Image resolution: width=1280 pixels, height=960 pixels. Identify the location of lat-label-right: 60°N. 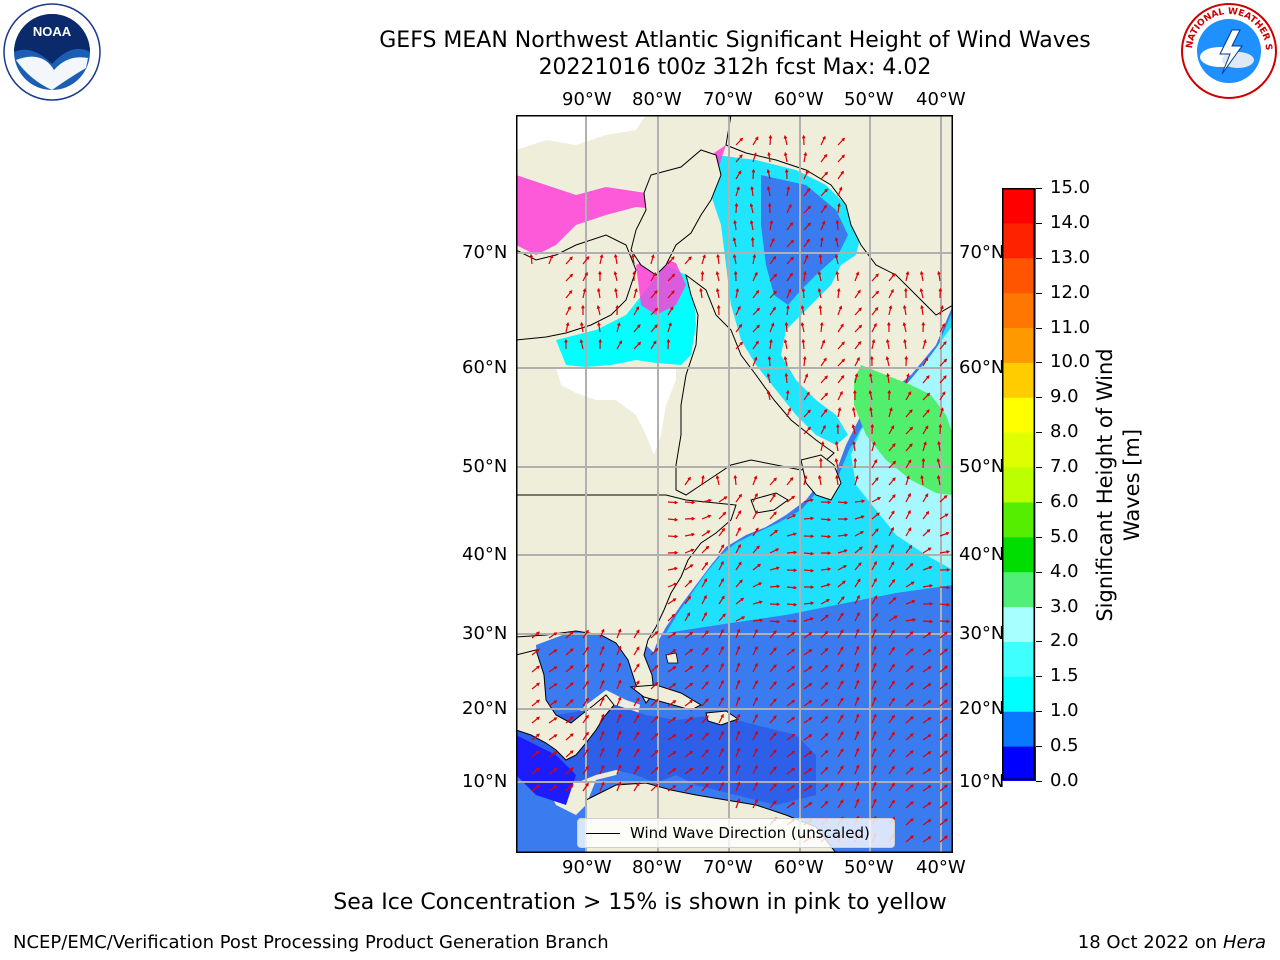
(982, 367).